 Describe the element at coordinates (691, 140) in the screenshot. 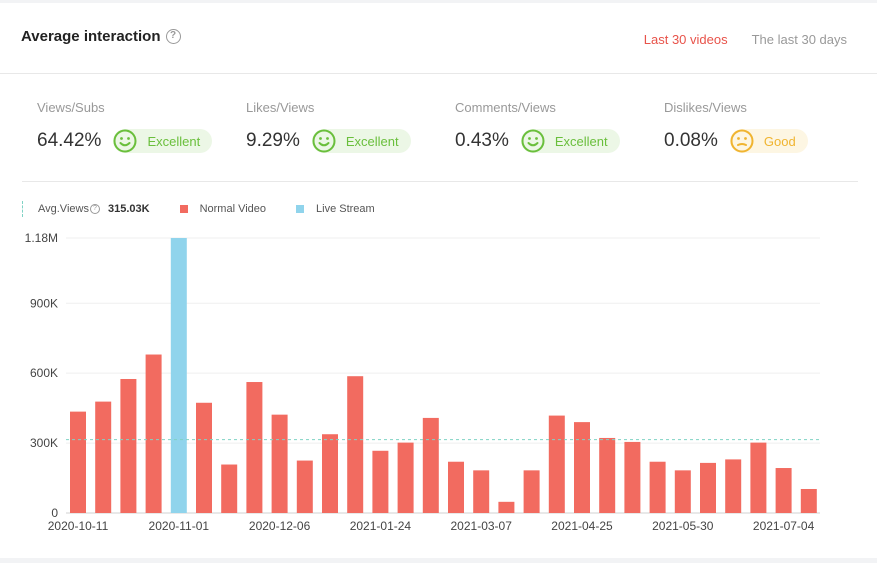

I see `metric-value: 0.08%` at that location.